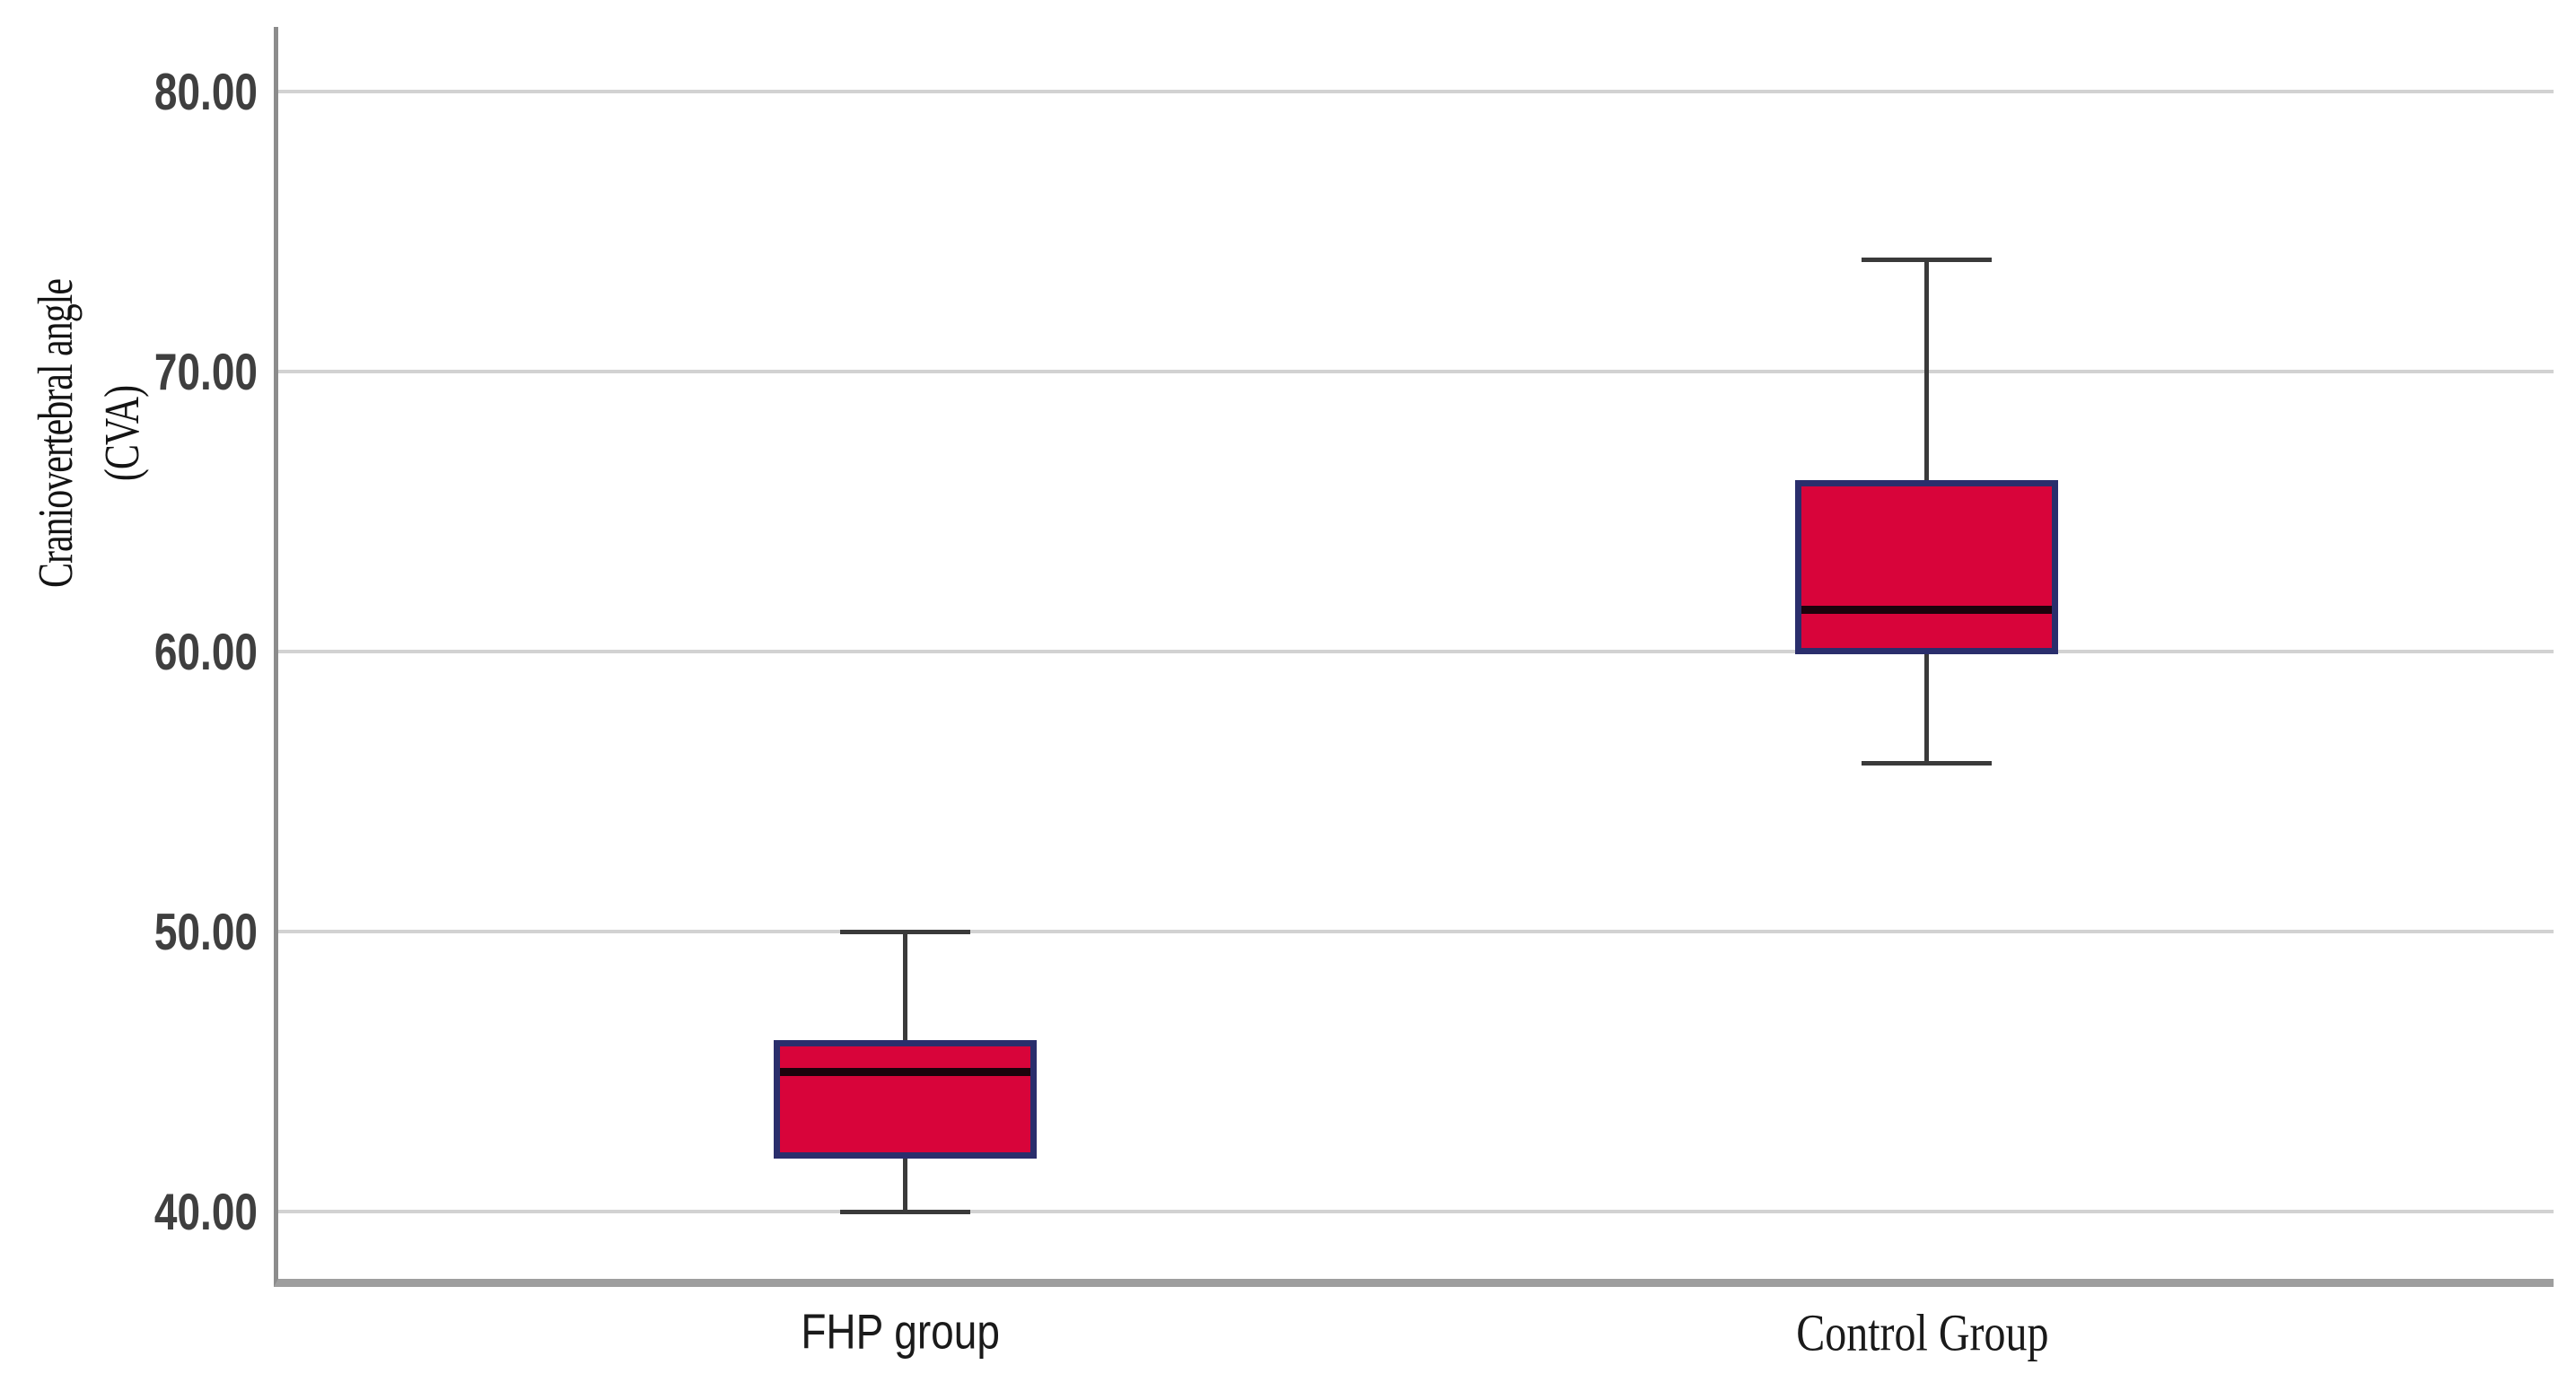 The image size is (2576, 1400). I want to click on y-tick-label-40: 40.00, so click(205, 1211).